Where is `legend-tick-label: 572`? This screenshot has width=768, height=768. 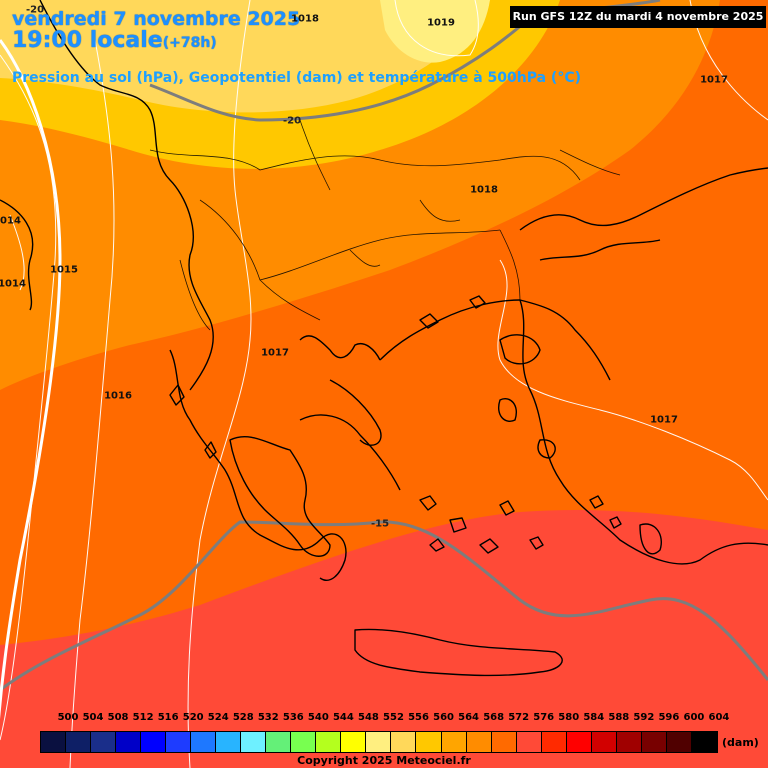 legend-tick-label: 572 is located at coordinates (519, 717).